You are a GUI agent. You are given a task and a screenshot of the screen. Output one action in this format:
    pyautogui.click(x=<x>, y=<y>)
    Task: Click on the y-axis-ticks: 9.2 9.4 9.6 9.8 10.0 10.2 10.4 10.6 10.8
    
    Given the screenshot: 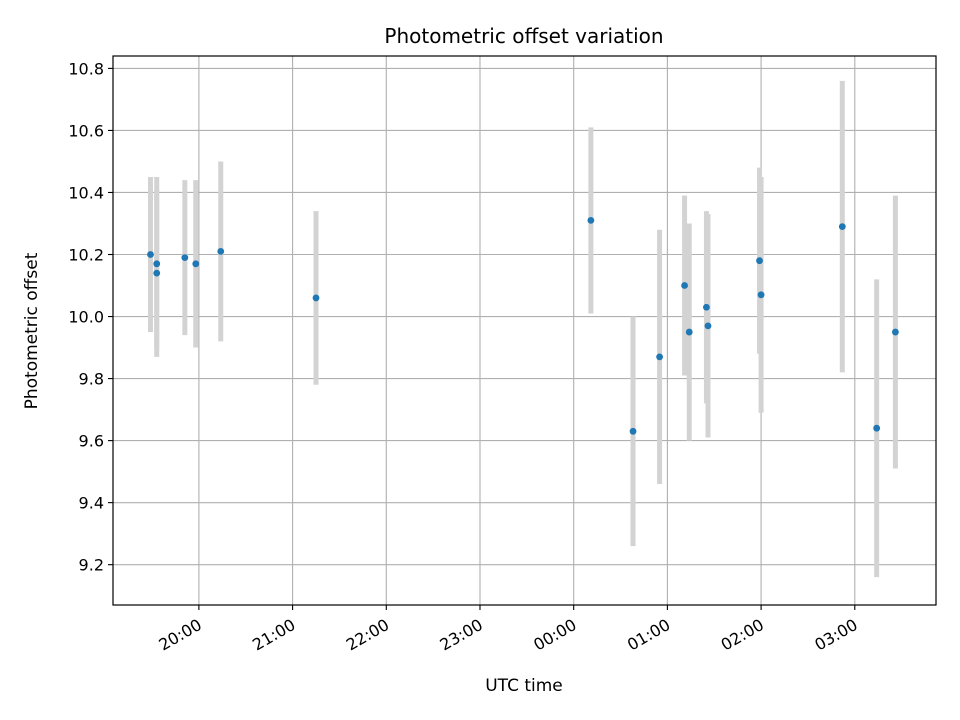 What is the action you would take?
    pyautogui.click(x=90, y=317)
    